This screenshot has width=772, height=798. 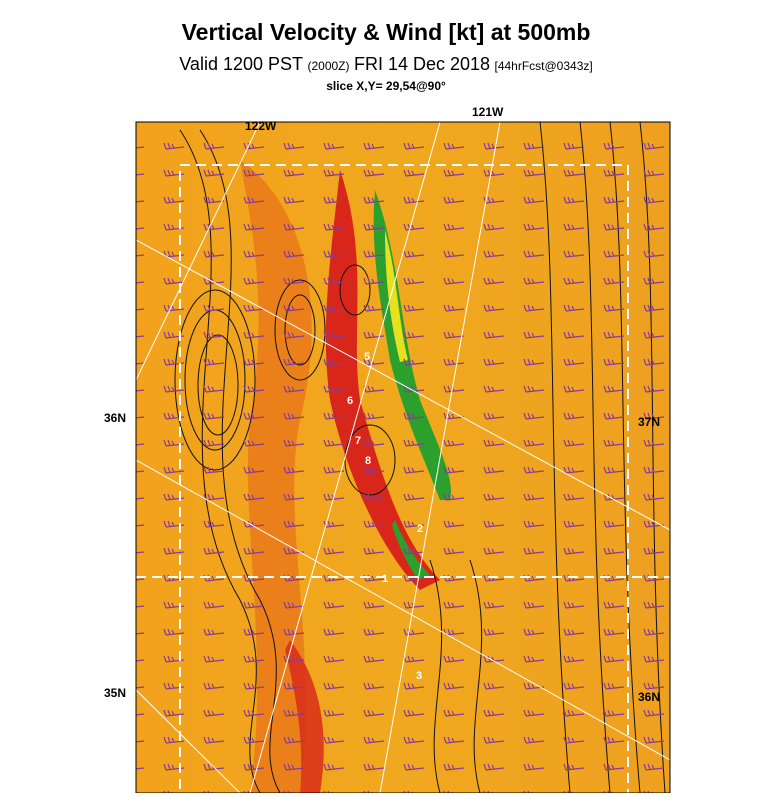 What do you see at coordinates (367, 357) in the screenshot?
I see `slice-point: 5` at bounding box center [367, 357].